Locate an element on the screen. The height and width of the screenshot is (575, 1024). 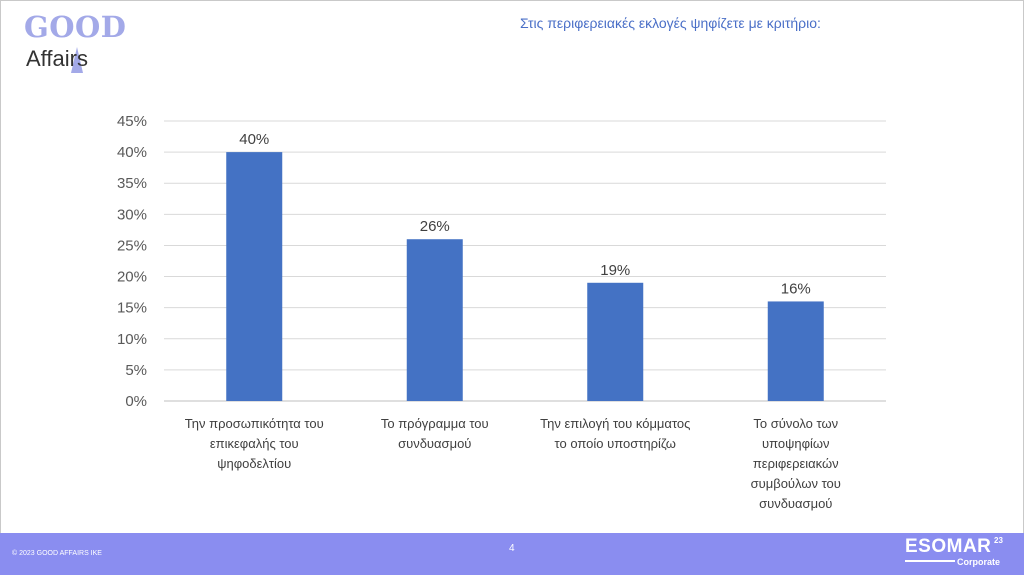
y-tick-label: 40% is located at coordinates (132, 152).